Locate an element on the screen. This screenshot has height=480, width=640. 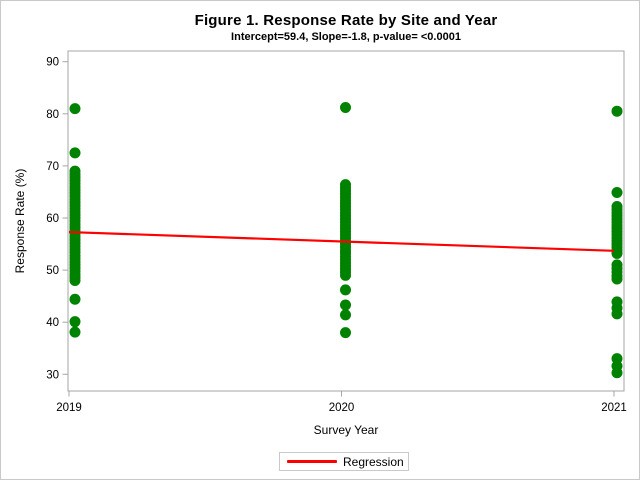
chart-title: Figure 1. Response Rate by Site and Year is located at coordinates (346, 20).